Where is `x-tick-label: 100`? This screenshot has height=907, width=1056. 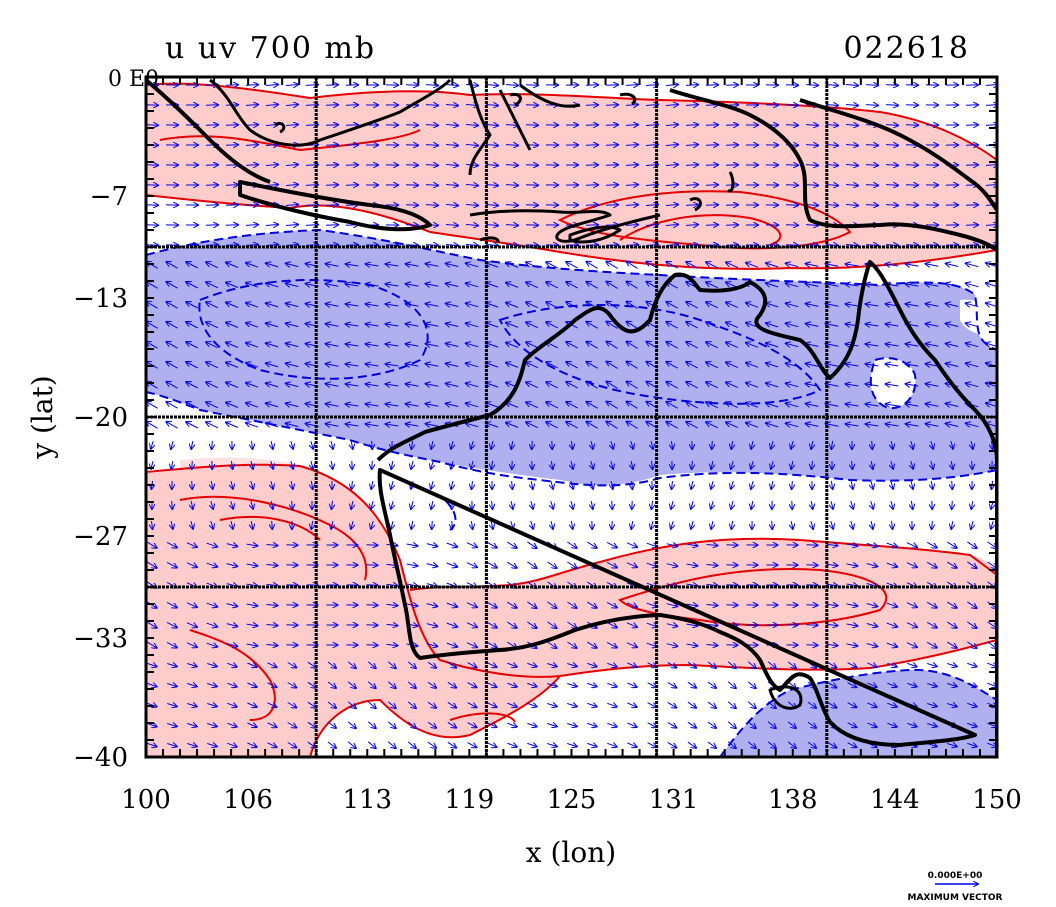
x-tick-label: 100 is located at coordinates (146, 800).